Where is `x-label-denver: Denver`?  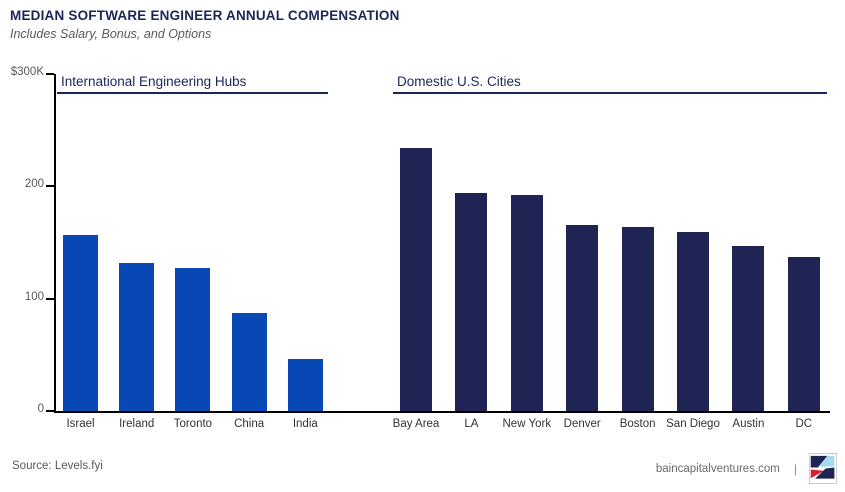 x-label-denver: Denver is located at coordinates (582, 424).